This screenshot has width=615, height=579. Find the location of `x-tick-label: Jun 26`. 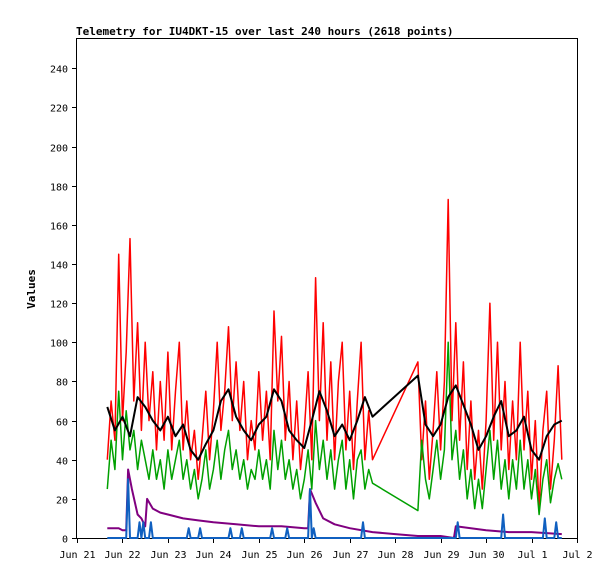

x-tick-label: Jun 26 is located at coordinates (304, 555).